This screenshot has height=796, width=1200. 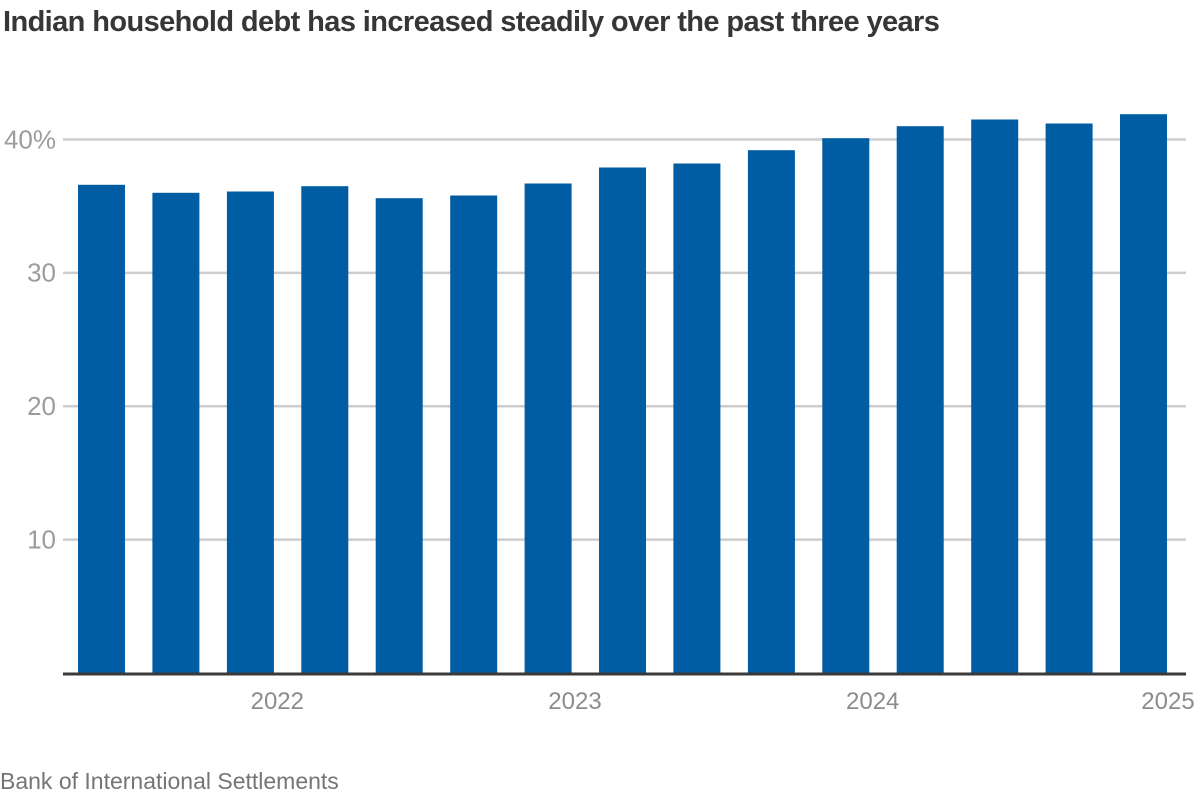 What do you see at coordinates (771, 411) in the screenshot?
I see `bar-2023-q3` at bounding box center [771, 411].